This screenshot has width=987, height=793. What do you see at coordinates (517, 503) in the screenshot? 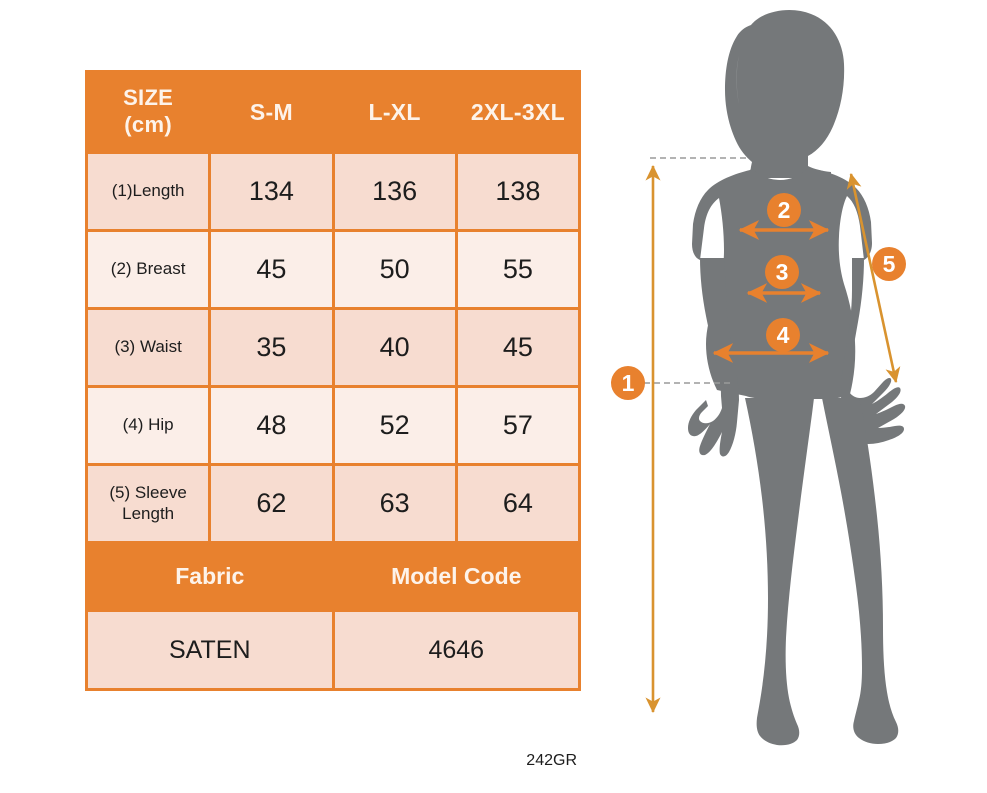
I see `row-sleeve-value-2xl-3xl: 64` at bounding box center [517, 503].